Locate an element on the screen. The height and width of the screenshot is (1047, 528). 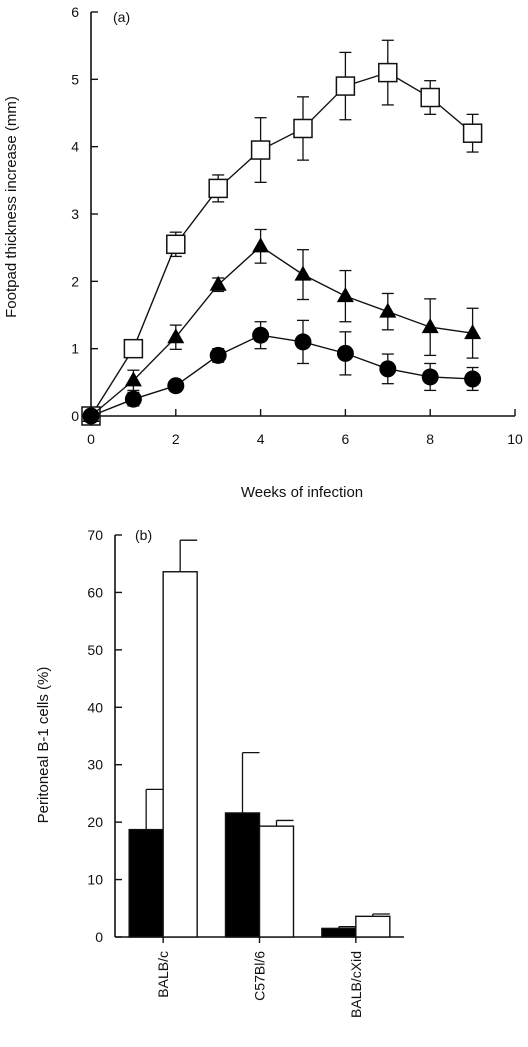
panel-a-y-tick-label: 3 is located at coordinates (75, 214).